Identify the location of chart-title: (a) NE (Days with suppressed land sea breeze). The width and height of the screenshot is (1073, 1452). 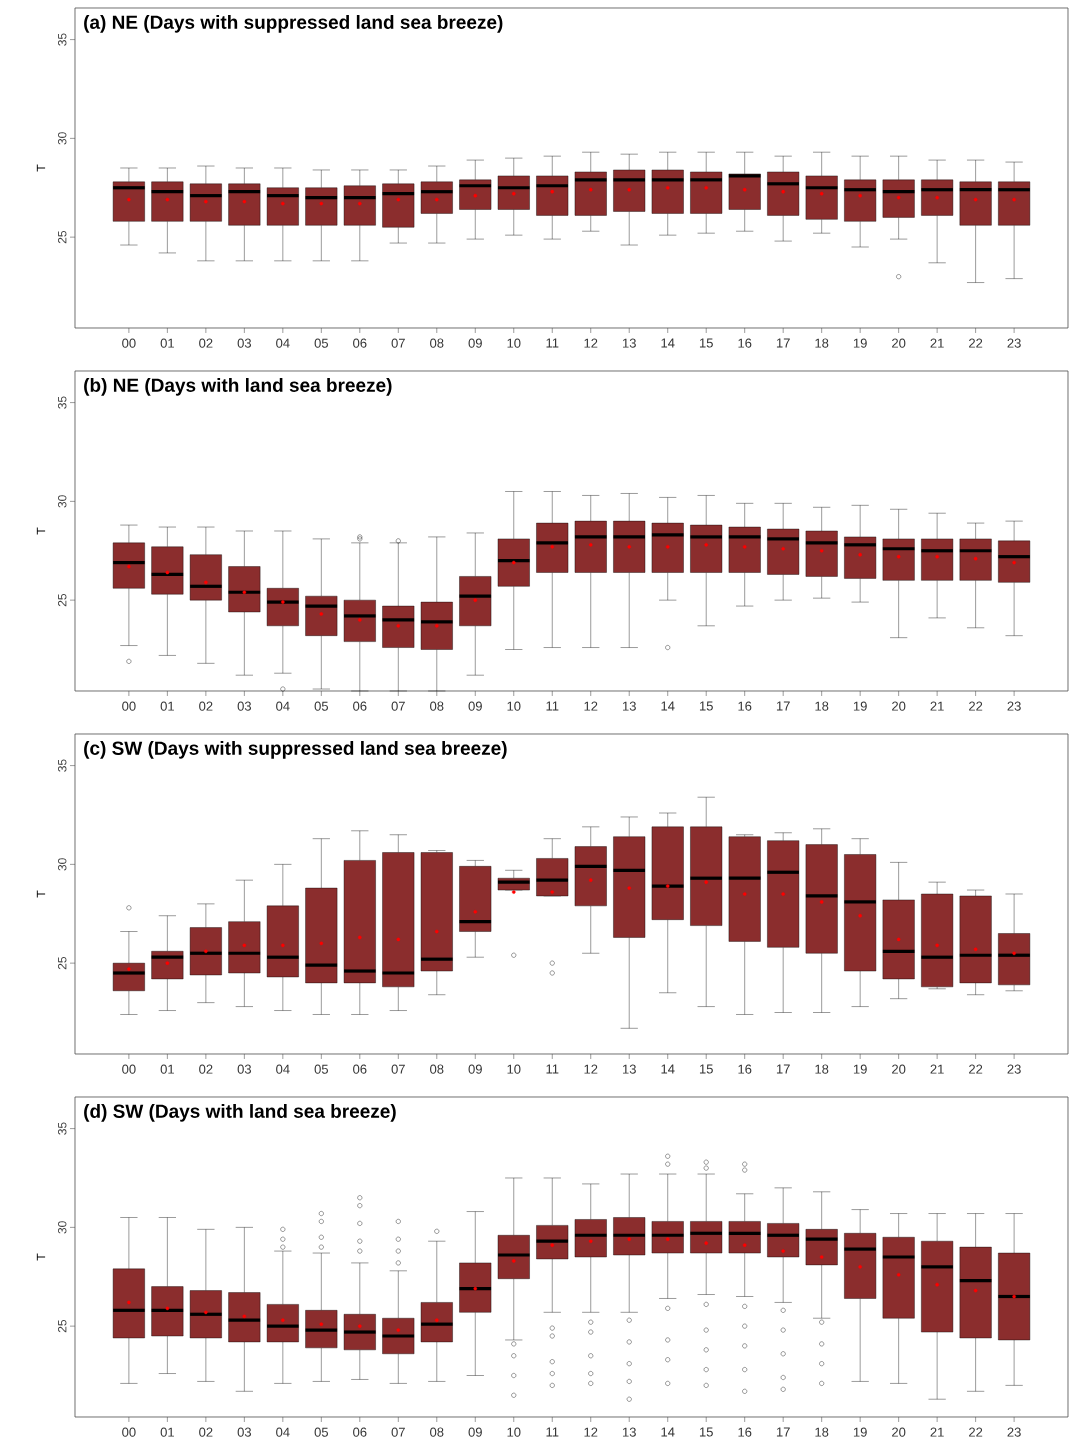
(293, 23).